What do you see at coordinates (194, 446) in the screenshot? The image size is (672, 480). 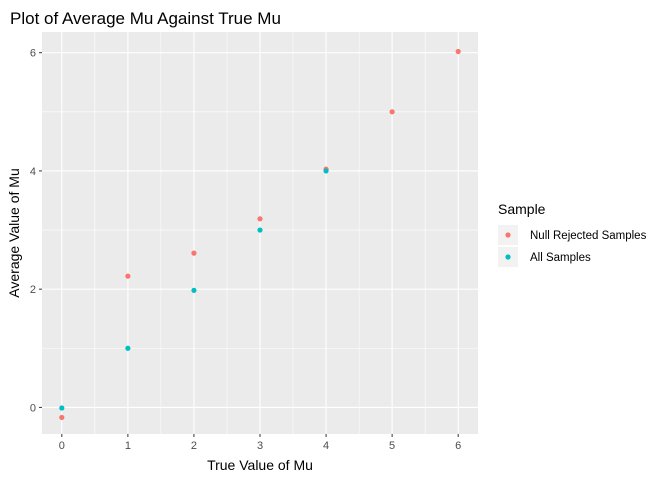 I see `x-tick-label: 2` at bounding box center [194, 446].